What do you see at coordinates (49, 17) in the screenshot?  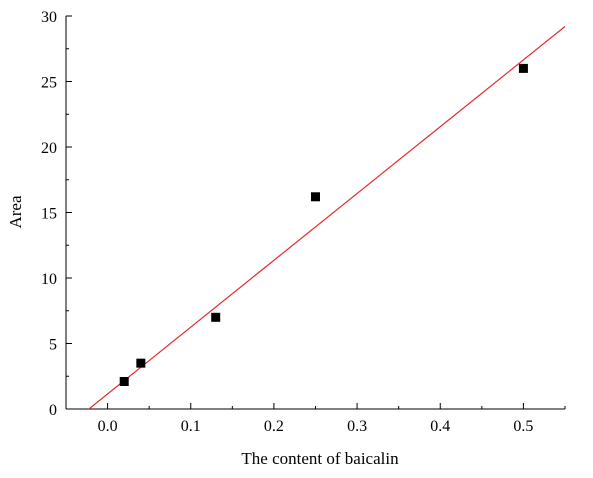 I see `y-tick-label: 30` at bounding box center [49, 17].